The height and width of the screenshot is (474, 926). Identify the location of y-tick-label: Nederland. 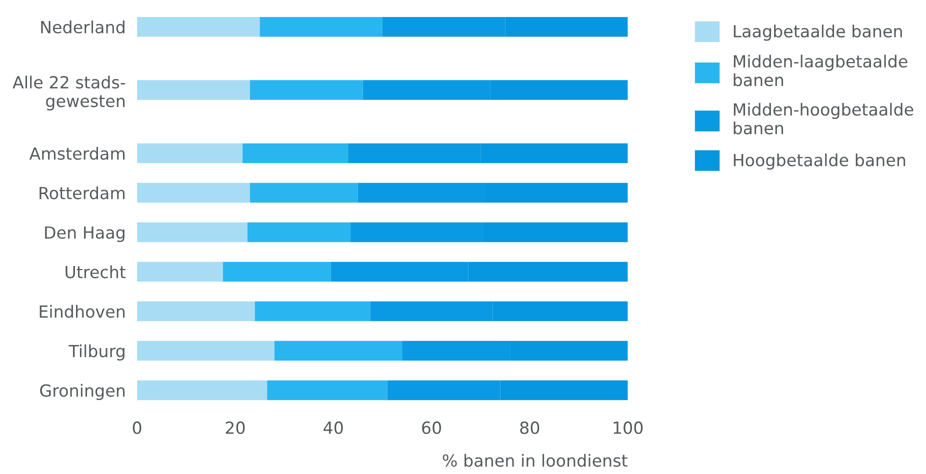
(82, 27).